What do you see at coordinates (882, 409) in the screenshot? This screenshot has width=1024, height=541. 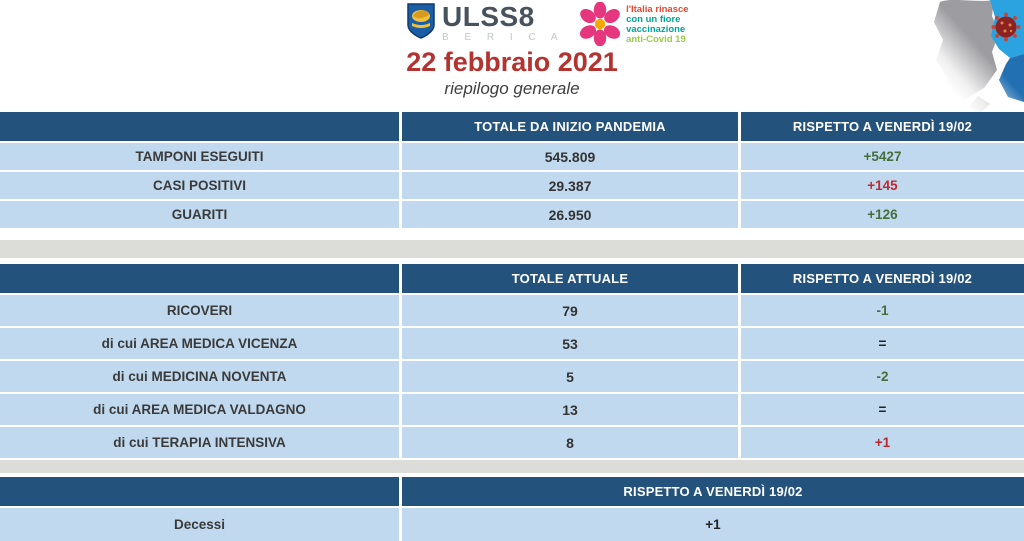 I see `row-delta-area-medica-valdagno: =` at bounding box center [882, 409].